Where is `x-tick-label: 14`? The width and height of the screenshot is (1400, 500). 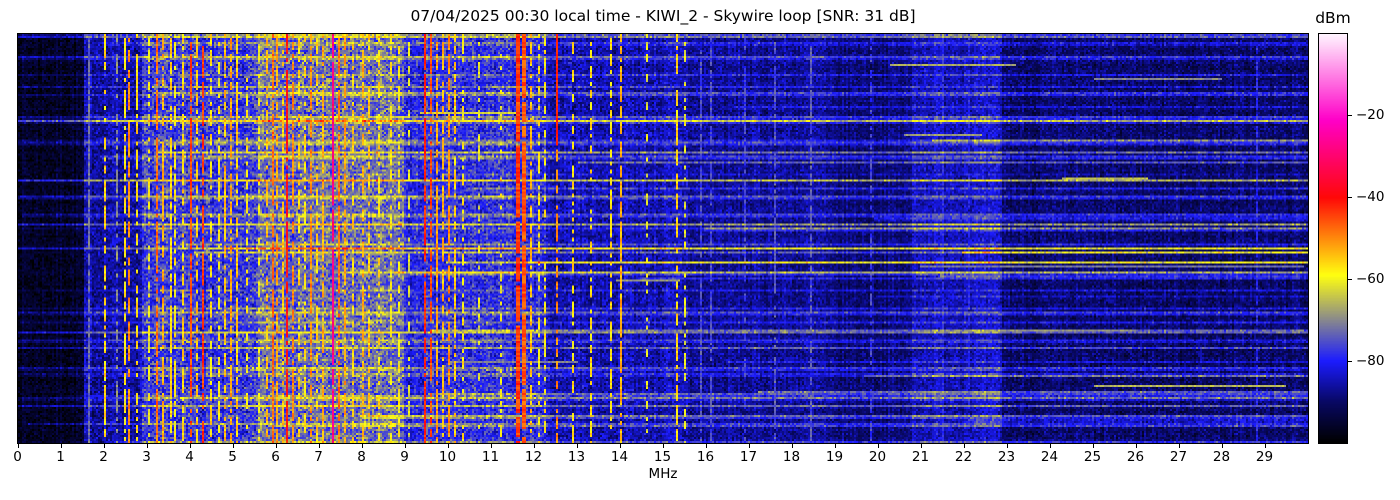 x-tick-label: 14 is located at coordinates (619, 456).